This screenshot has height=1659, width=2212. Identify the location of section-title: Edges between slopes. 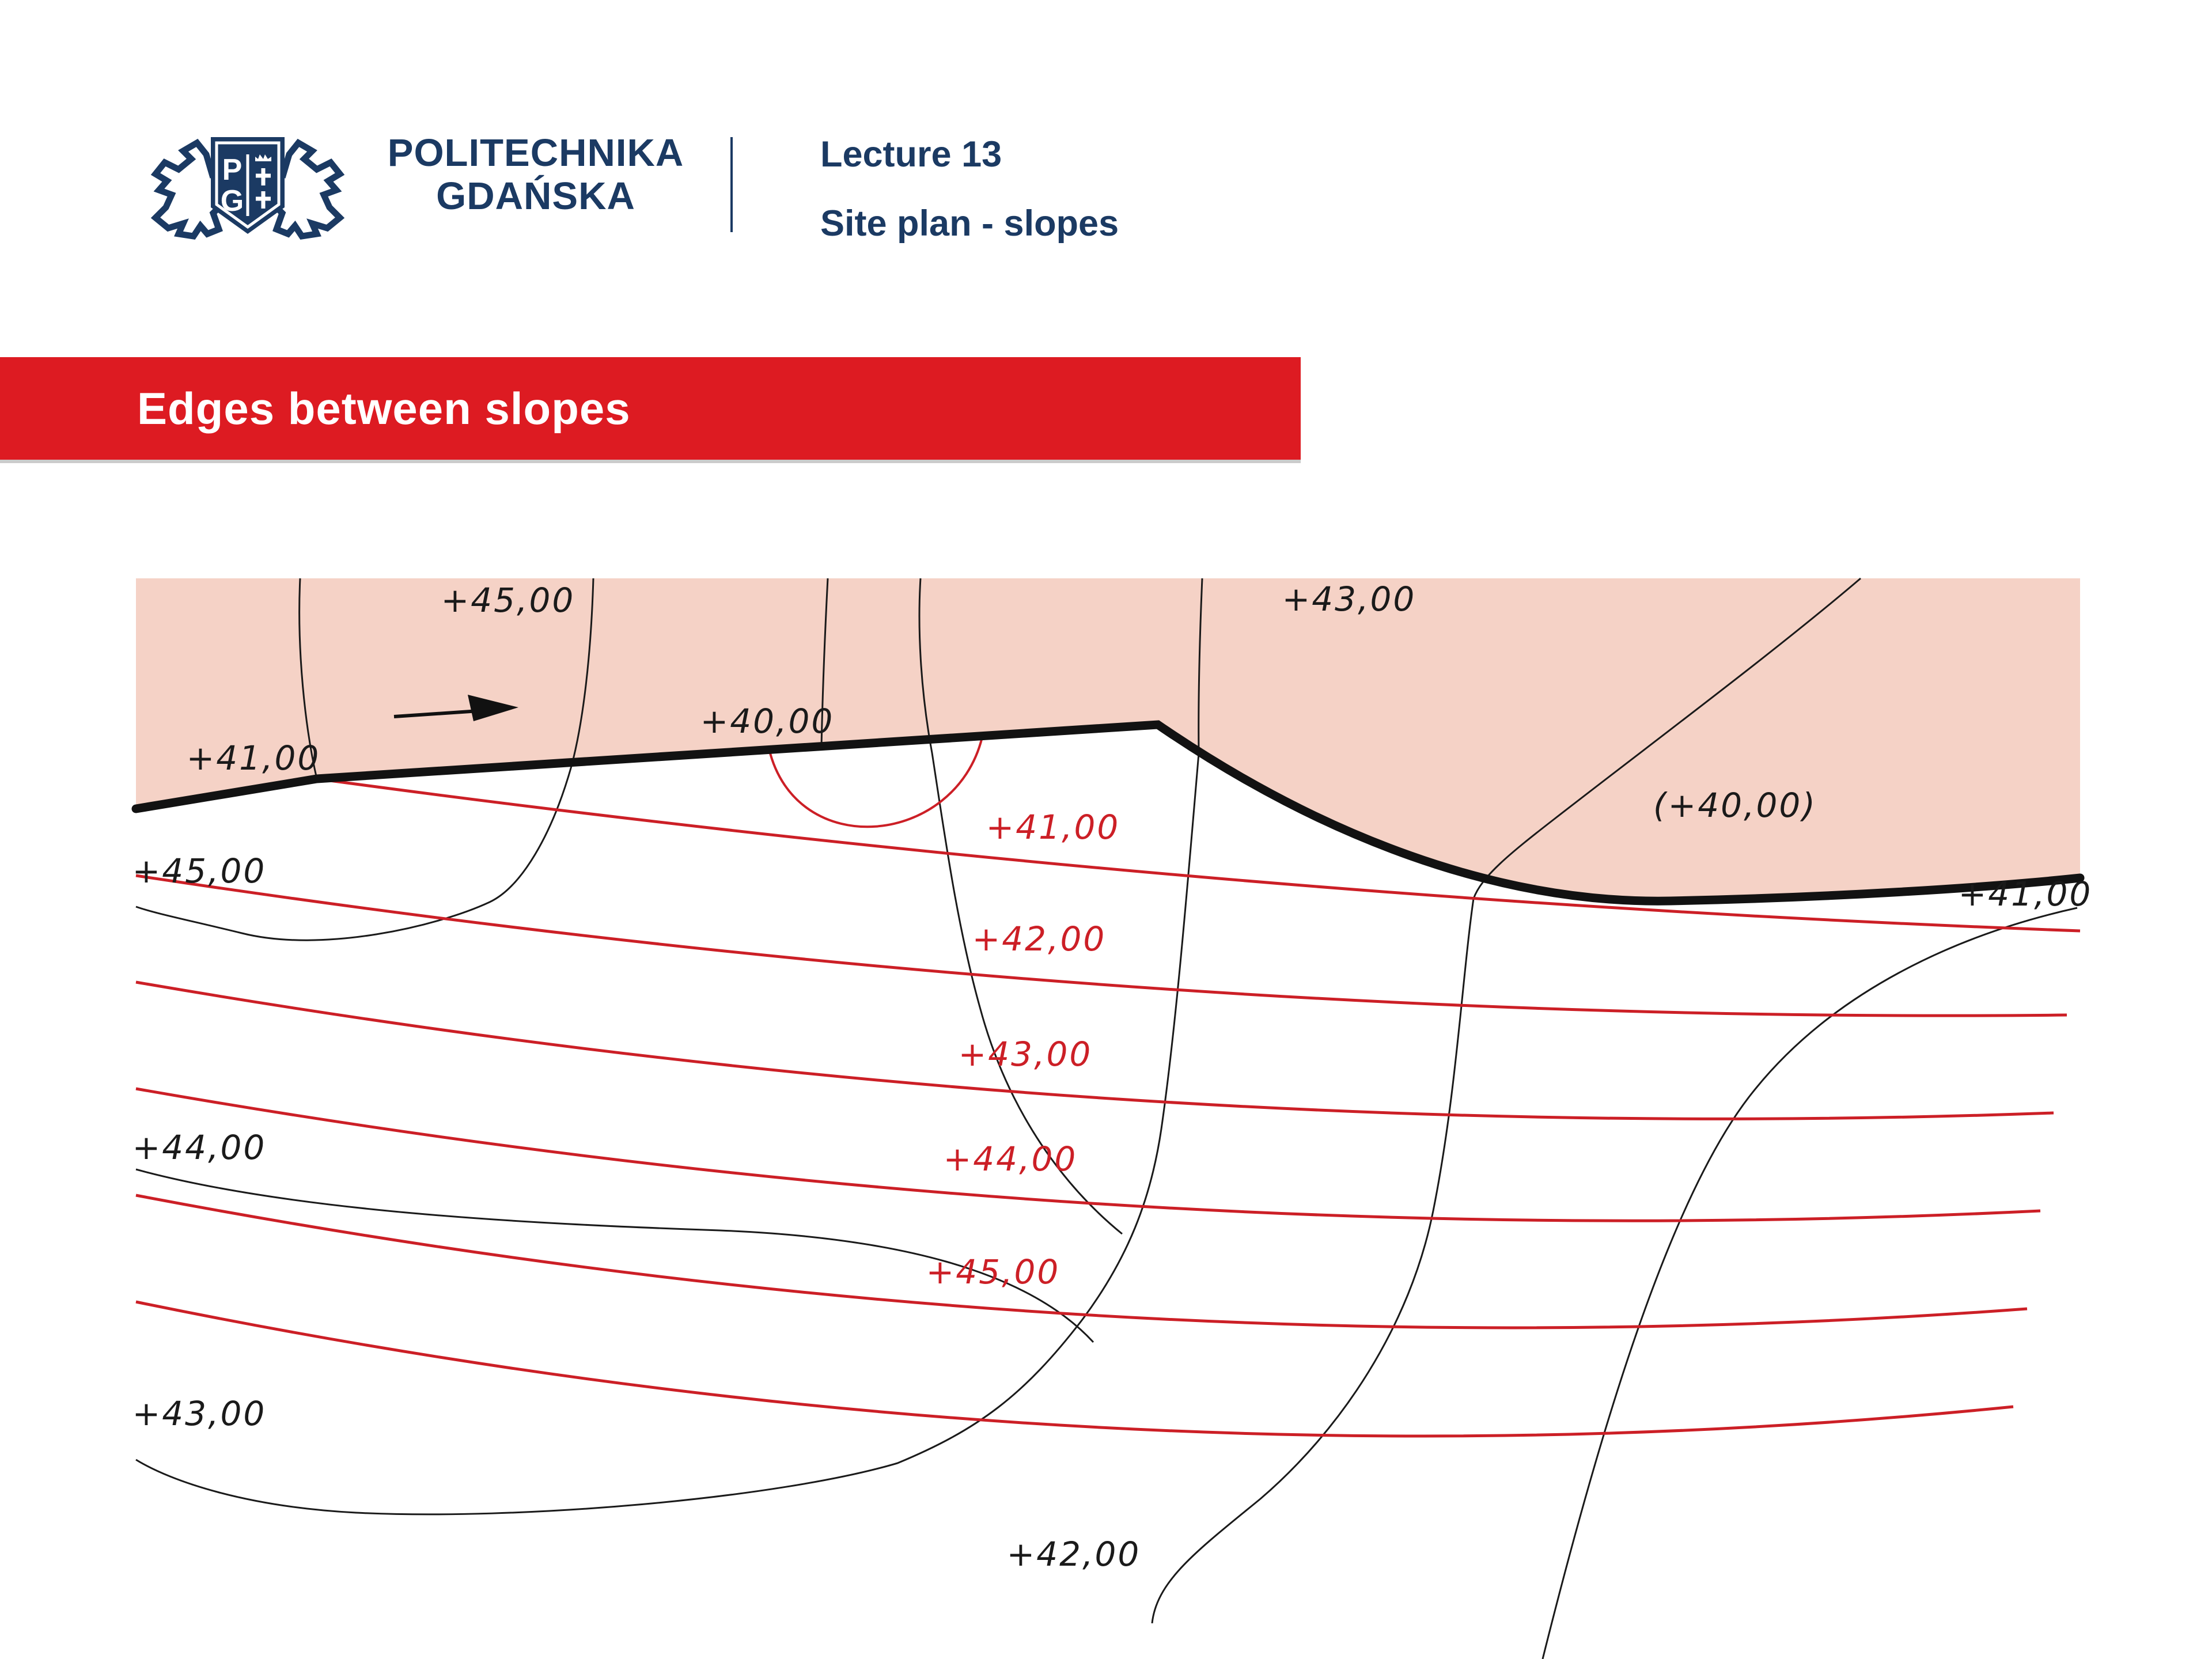
(384, 408).